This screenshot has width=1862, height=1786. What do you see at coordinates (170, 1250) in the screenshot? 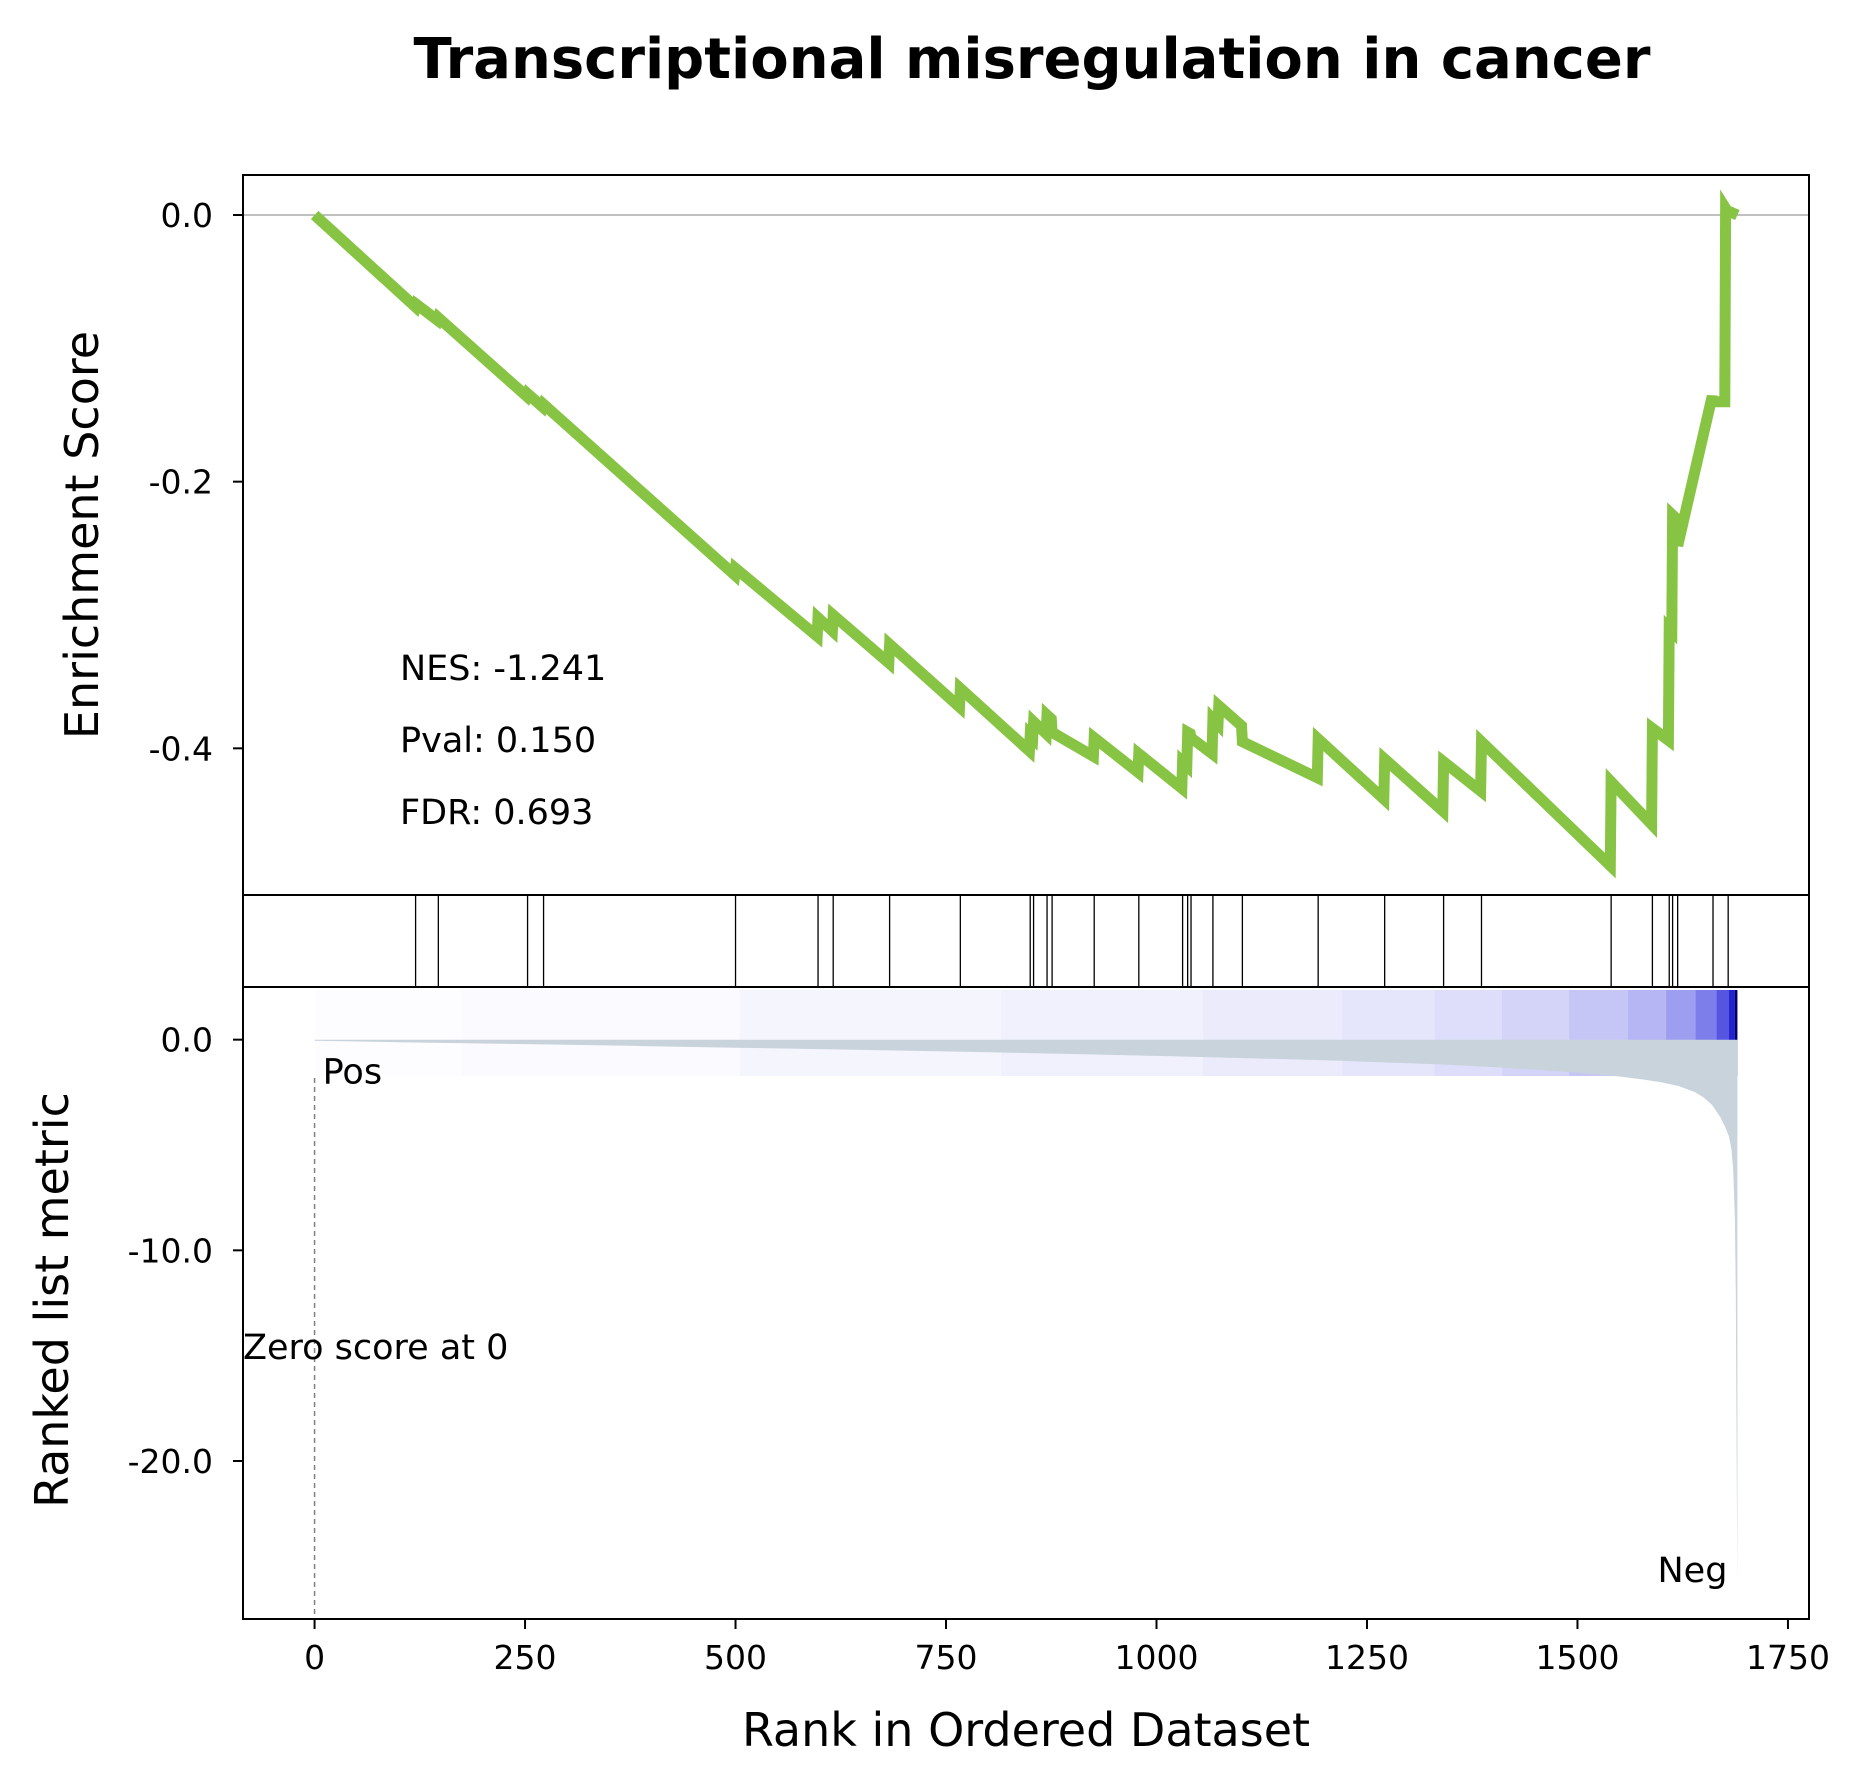
I see `ranked-y-tick-label: -10.0` at bounding box center [170, 1250].